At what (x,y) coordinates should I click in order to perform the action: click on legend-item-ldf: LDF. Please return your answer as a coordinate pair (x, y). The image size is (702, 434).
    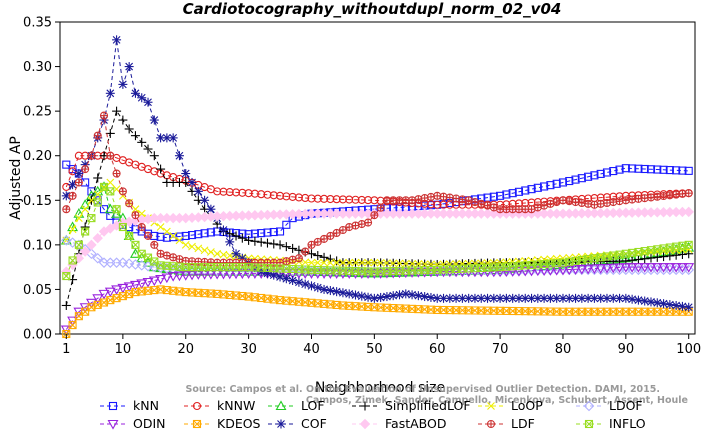
    Looking at the image, I should click on (506, 423).